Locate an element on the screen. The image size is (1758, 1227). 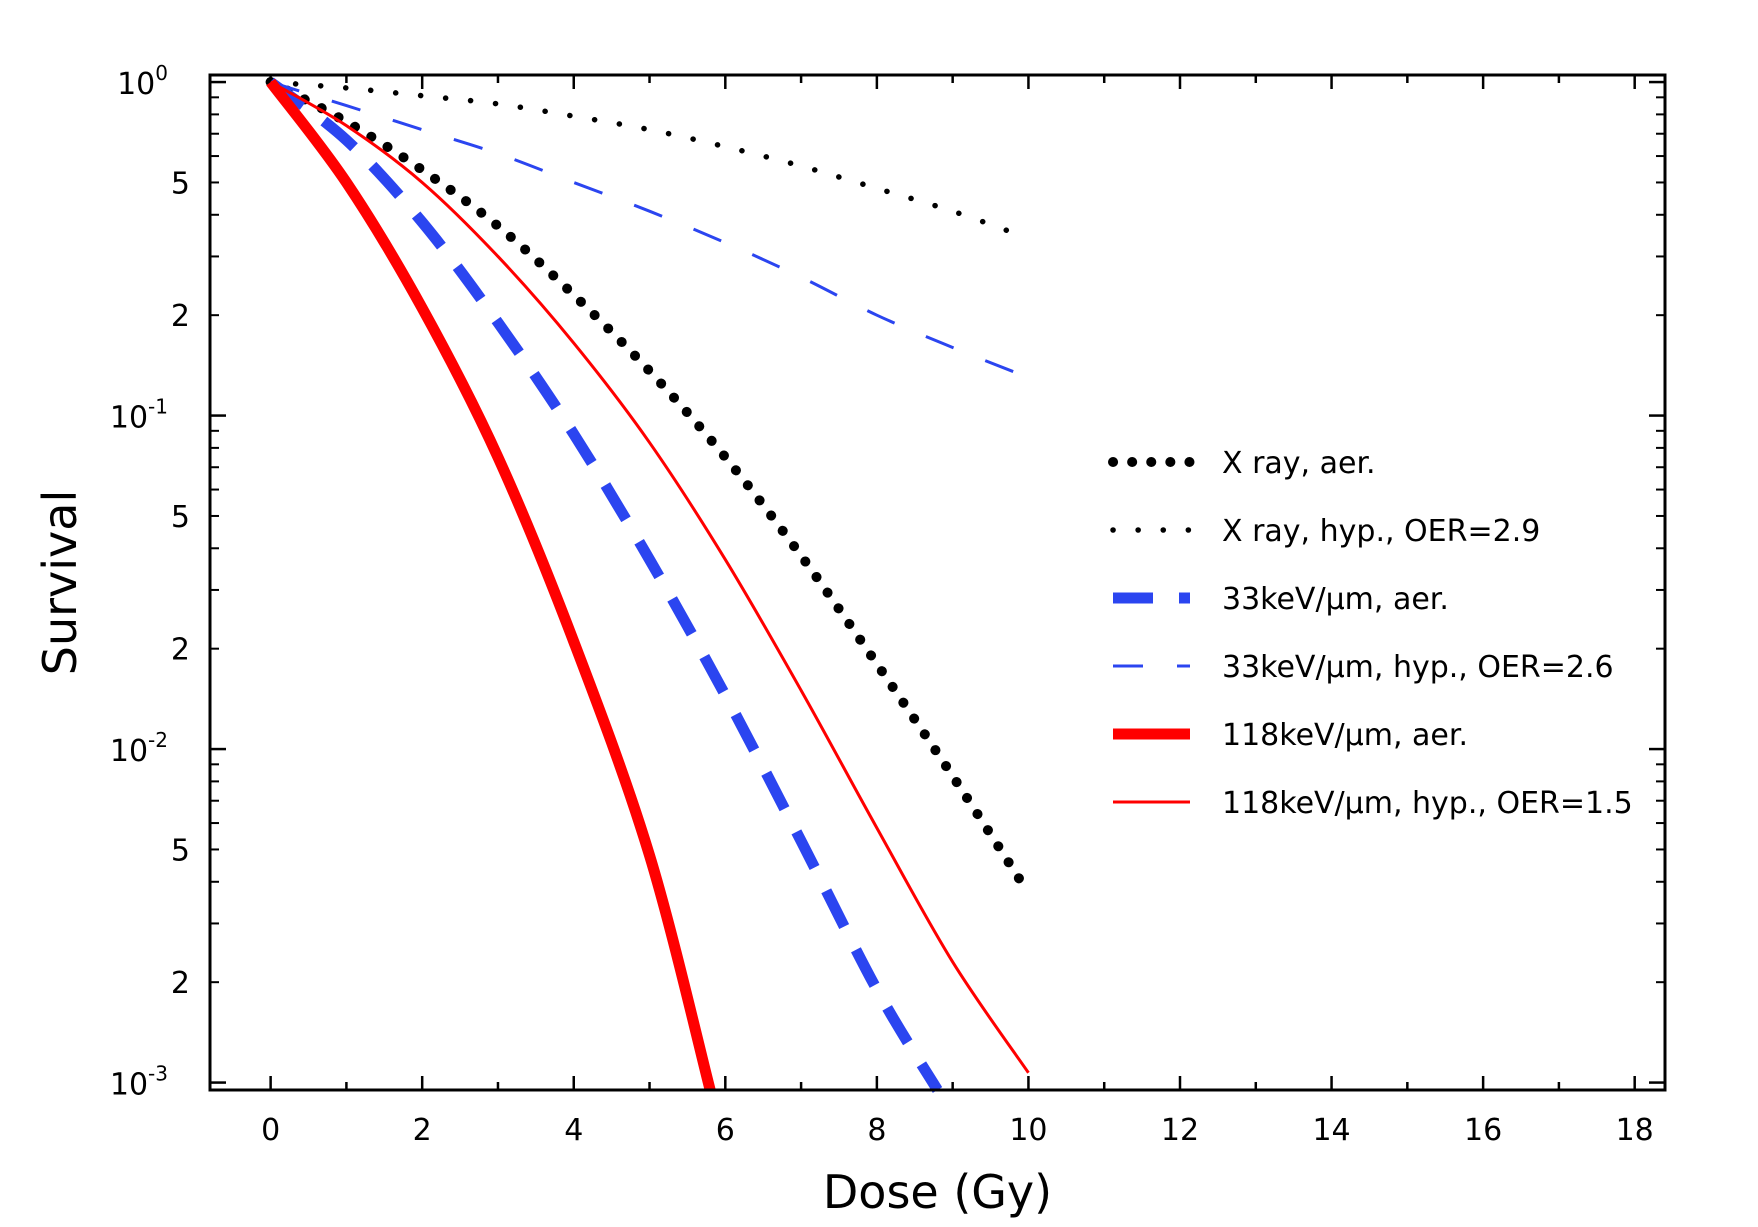
x-tick-label: 0 is located at coordinates (270, 1130).